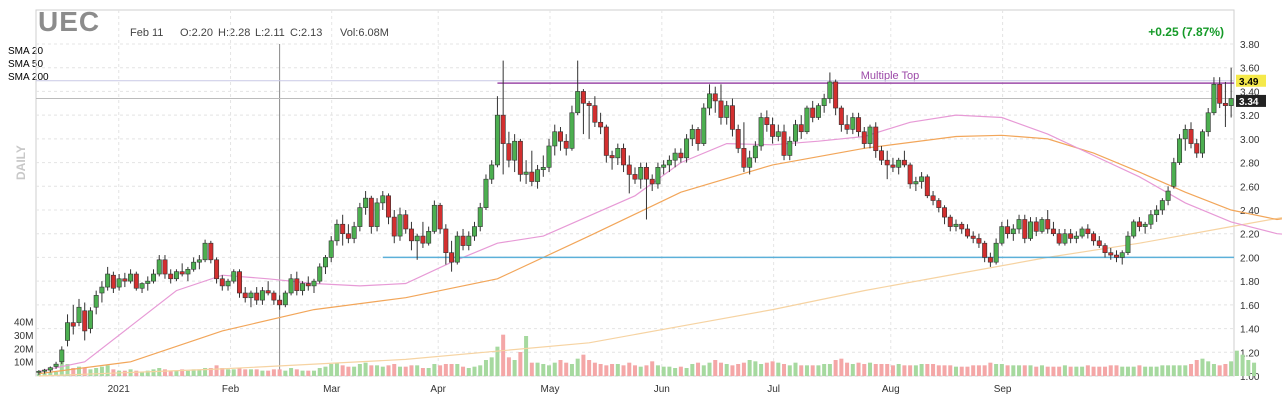 This screenshot has width=1282, height=413. I want to click on x-tick-label: Jun, so click(662, 389).